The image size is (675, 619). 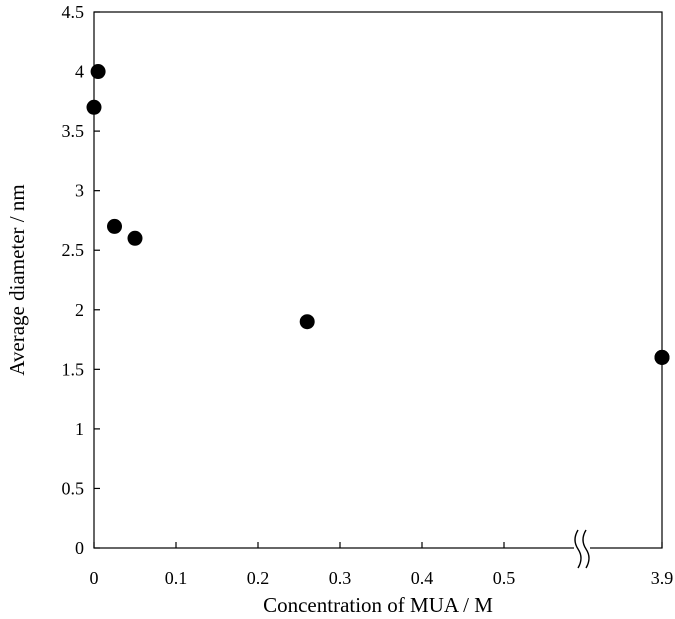 I want to click on y-tick-label: 0.5, so click(x=73, y=488).